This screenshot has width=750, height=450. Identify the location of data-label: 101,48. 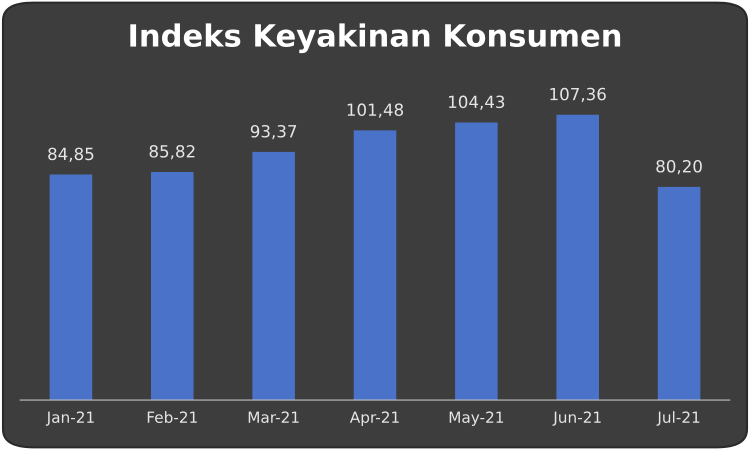
(376, 110).